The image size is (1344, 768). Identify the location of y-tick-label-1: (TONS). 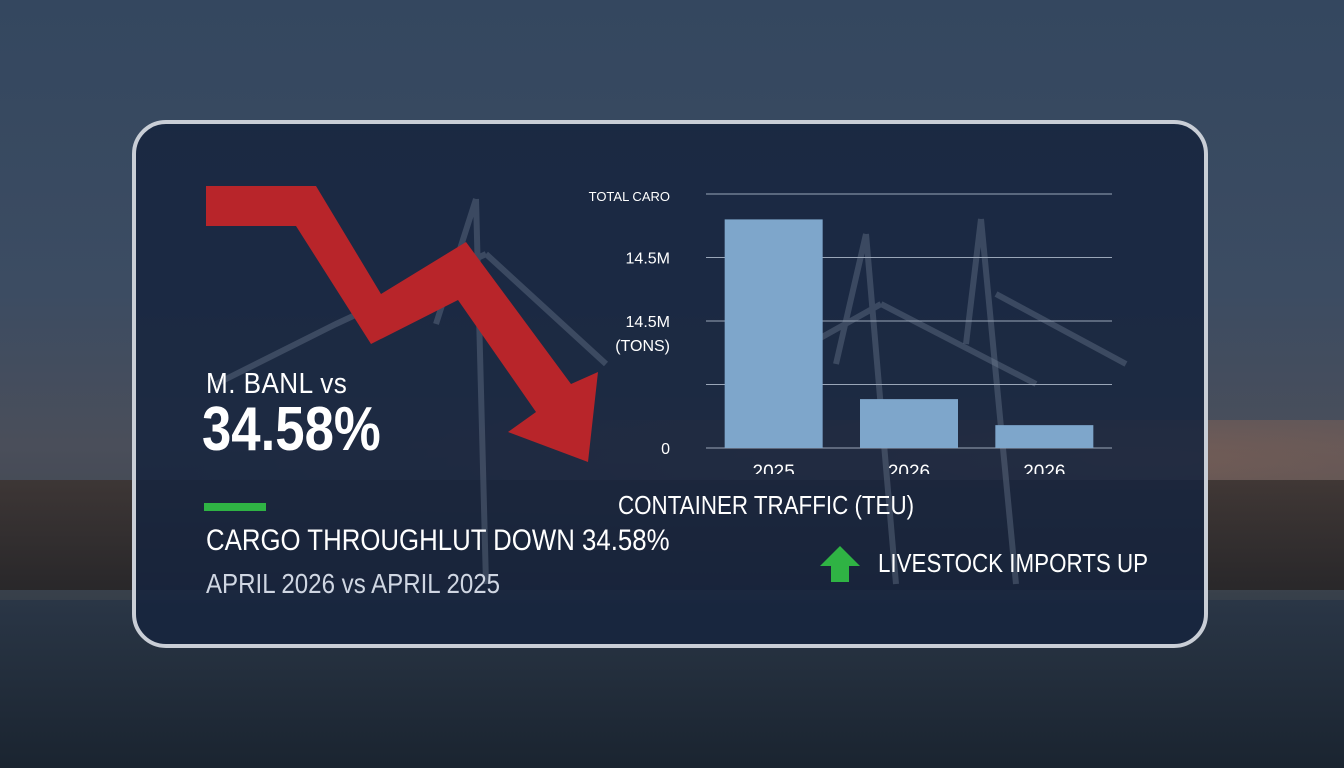
(642, 346).